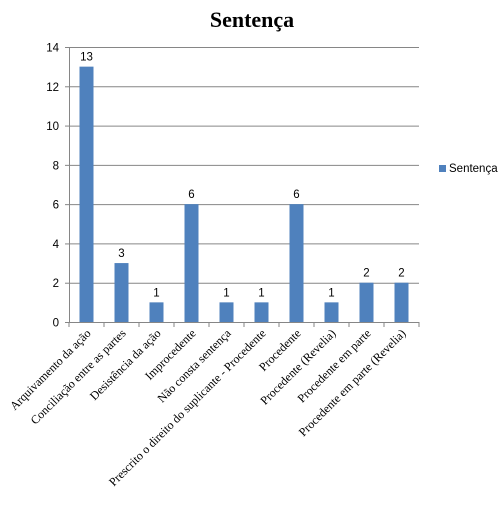 This screenshot has height=509, width=503. I want to click on y-tick-label: 4, so click(56, 245).